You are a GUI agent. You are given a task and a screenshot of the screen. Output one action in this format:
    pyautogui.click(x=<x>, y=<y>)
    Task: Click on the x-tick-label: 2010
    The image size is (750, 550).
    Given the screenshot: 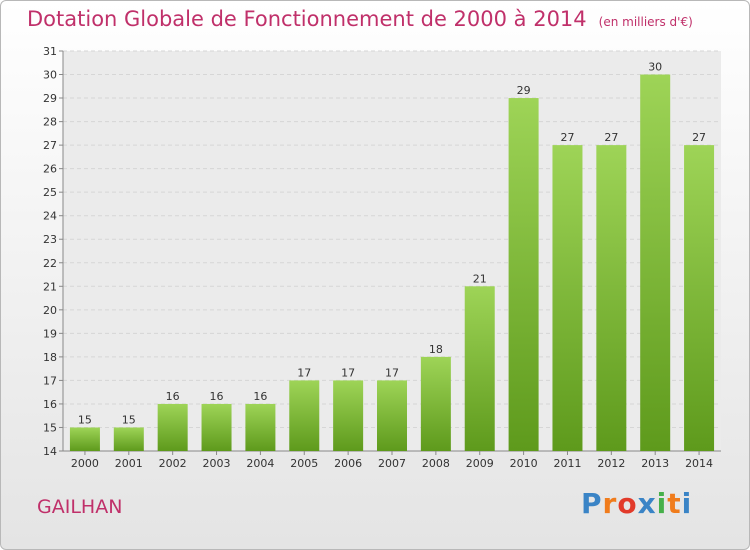 What is the action you would take?
    pyautogui.click(x=524, y=463)
    